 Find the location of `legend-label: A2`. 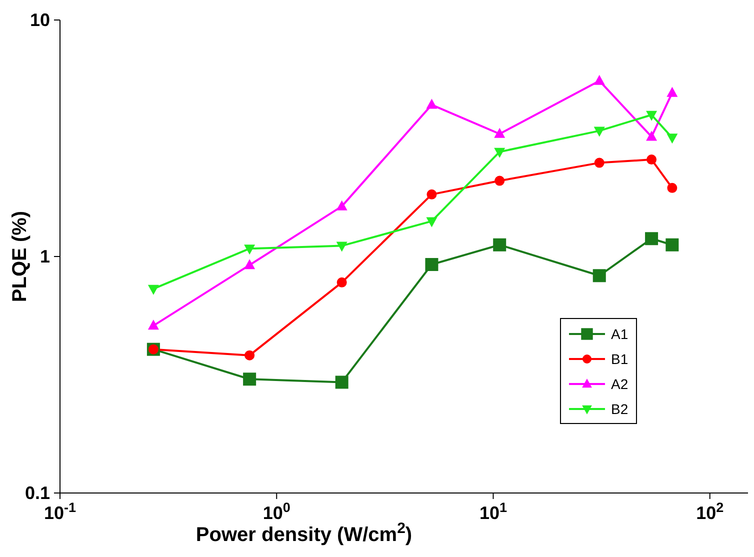

legend-label: A2 is located at coordinates (619, 384).